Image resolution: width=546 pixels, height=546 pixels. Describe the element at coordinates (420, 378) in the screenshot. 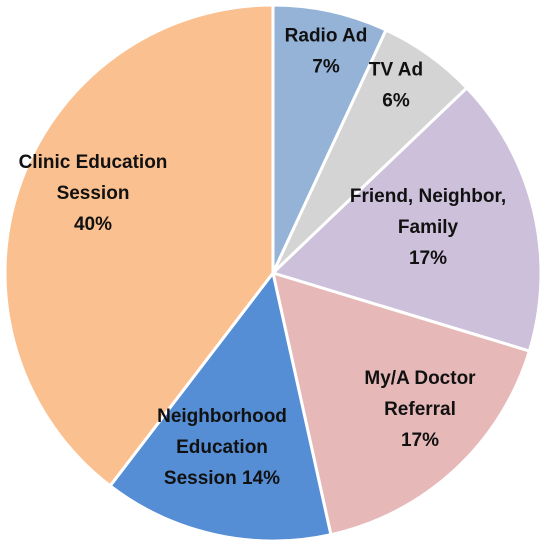

I see `slice-label-line: My/A Doctor` at that location.